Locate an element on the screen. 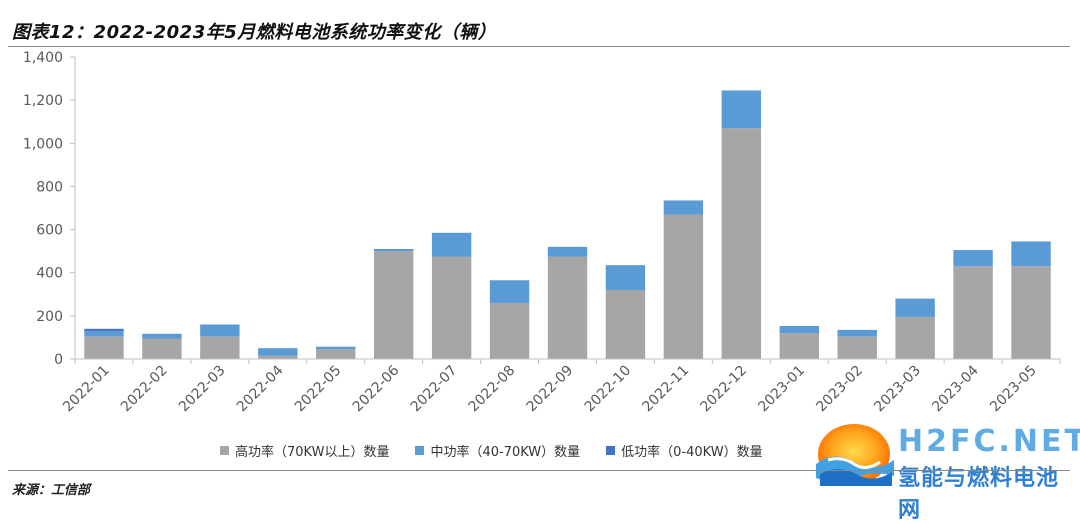 The height and width of the screenshot is (524, 1080). y-tick-label: 800 is located at coordinates (49, 187).